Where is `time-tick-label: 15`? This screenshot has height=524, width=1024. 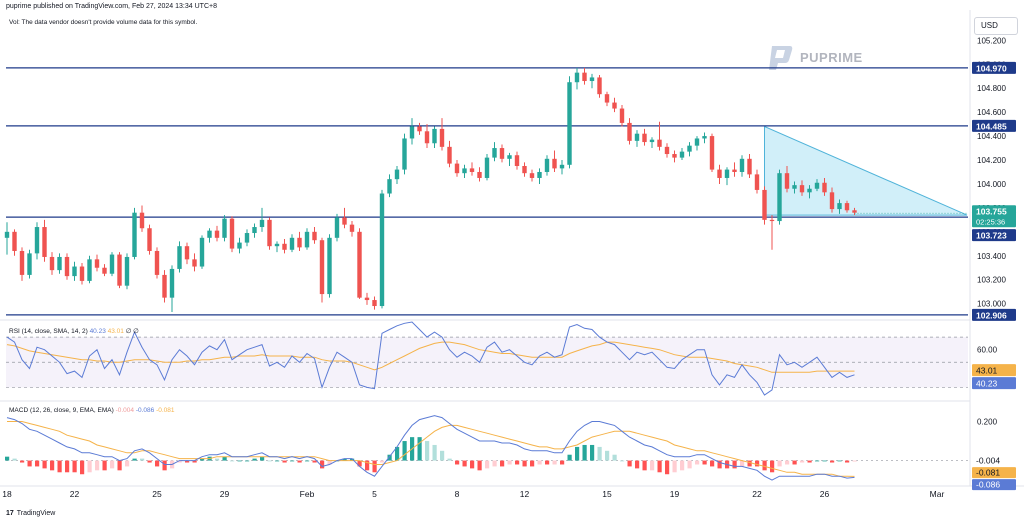
time-tick-label: 15 is located at coordinates (607, 494).